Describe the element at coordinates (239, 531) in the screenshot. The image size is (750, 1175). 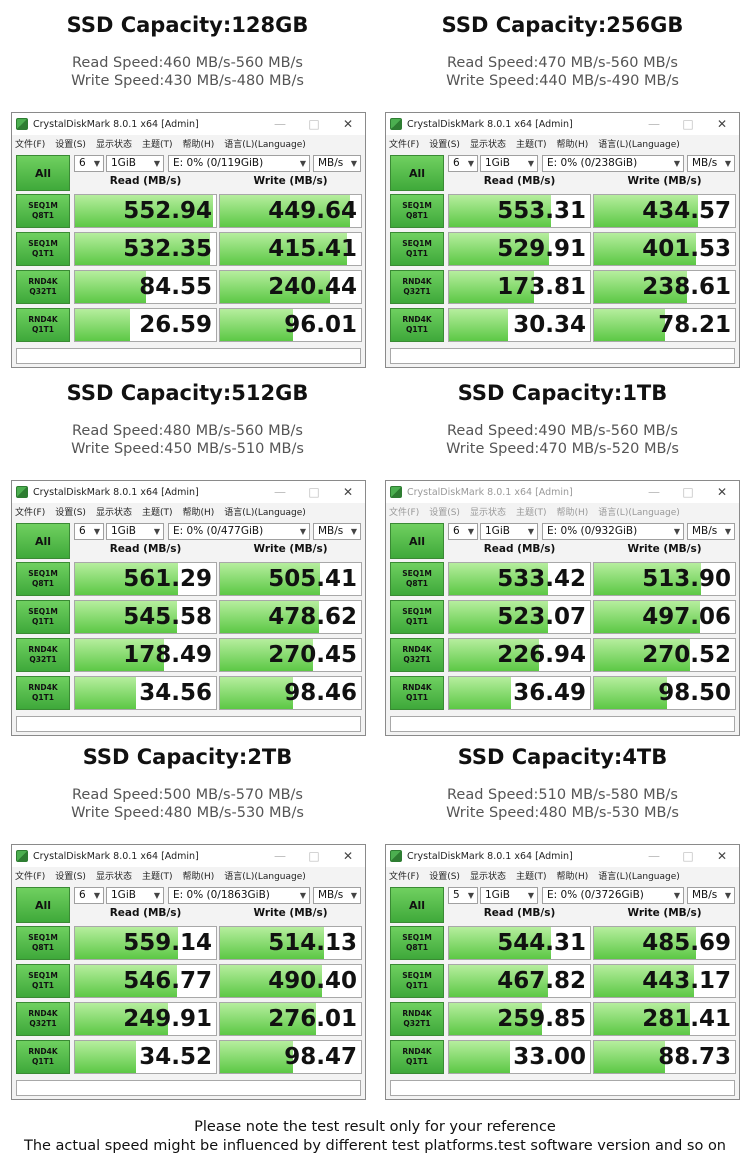
I see `drive-select: E: 0% (0/477GiB) ▼` at that location.